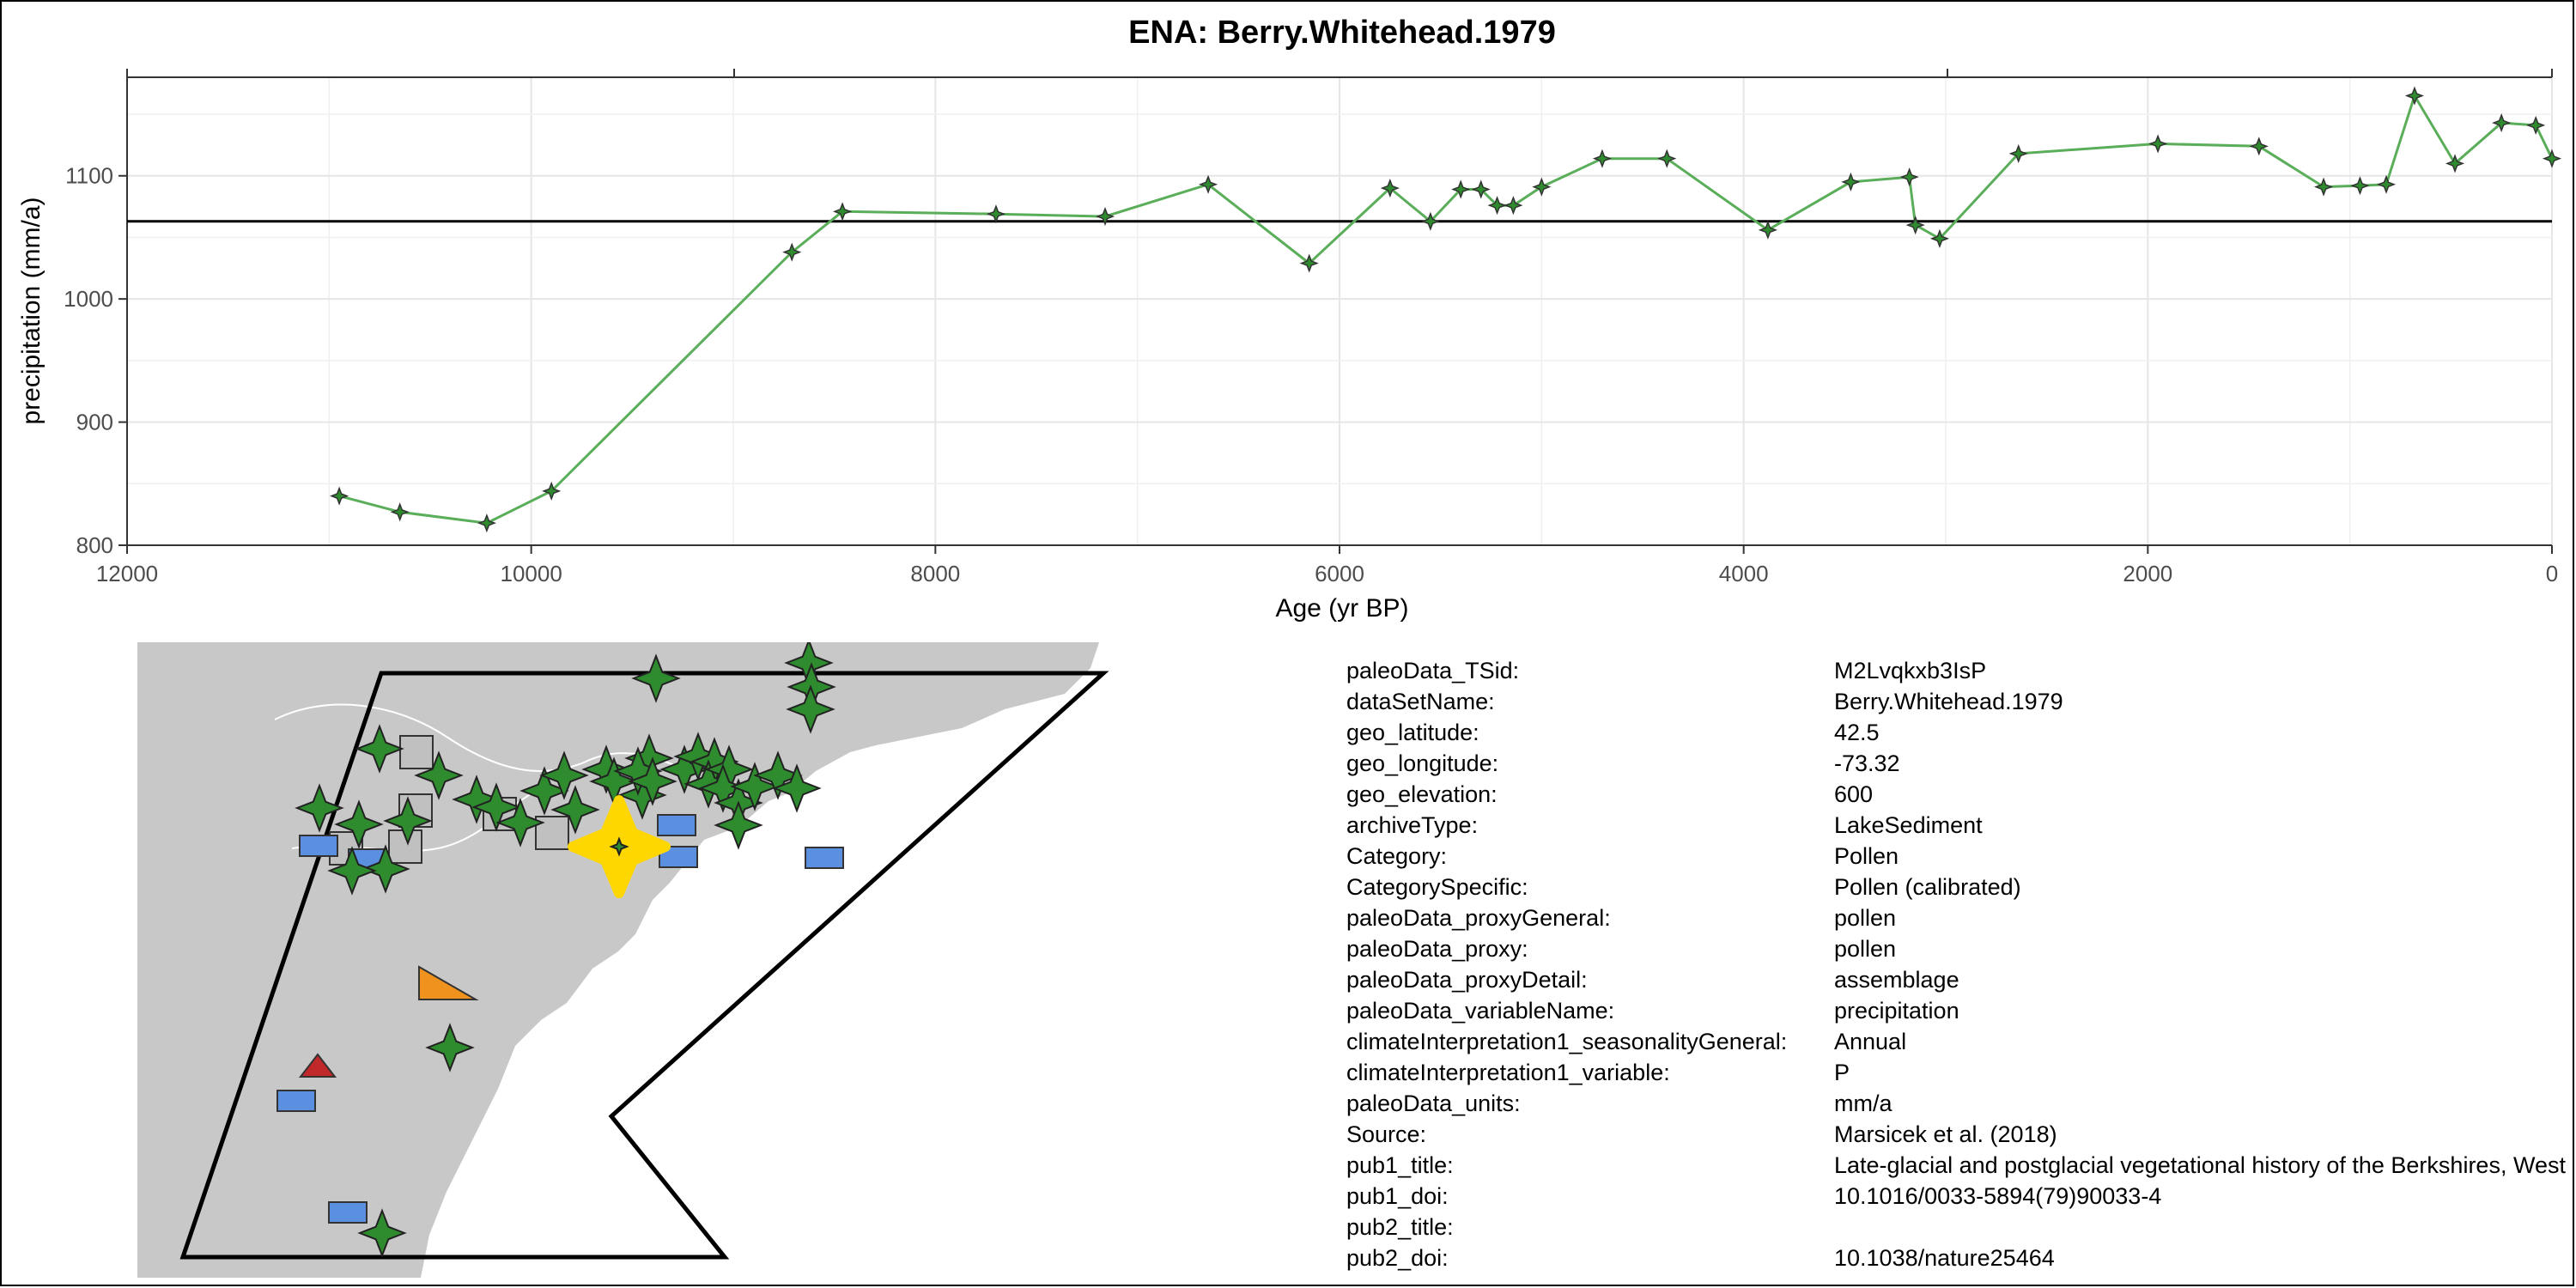  What do you see at coordinates (89, 176) in the screenshot?
I see `y-tick-label: 1100` at bounding box center [89, 176].